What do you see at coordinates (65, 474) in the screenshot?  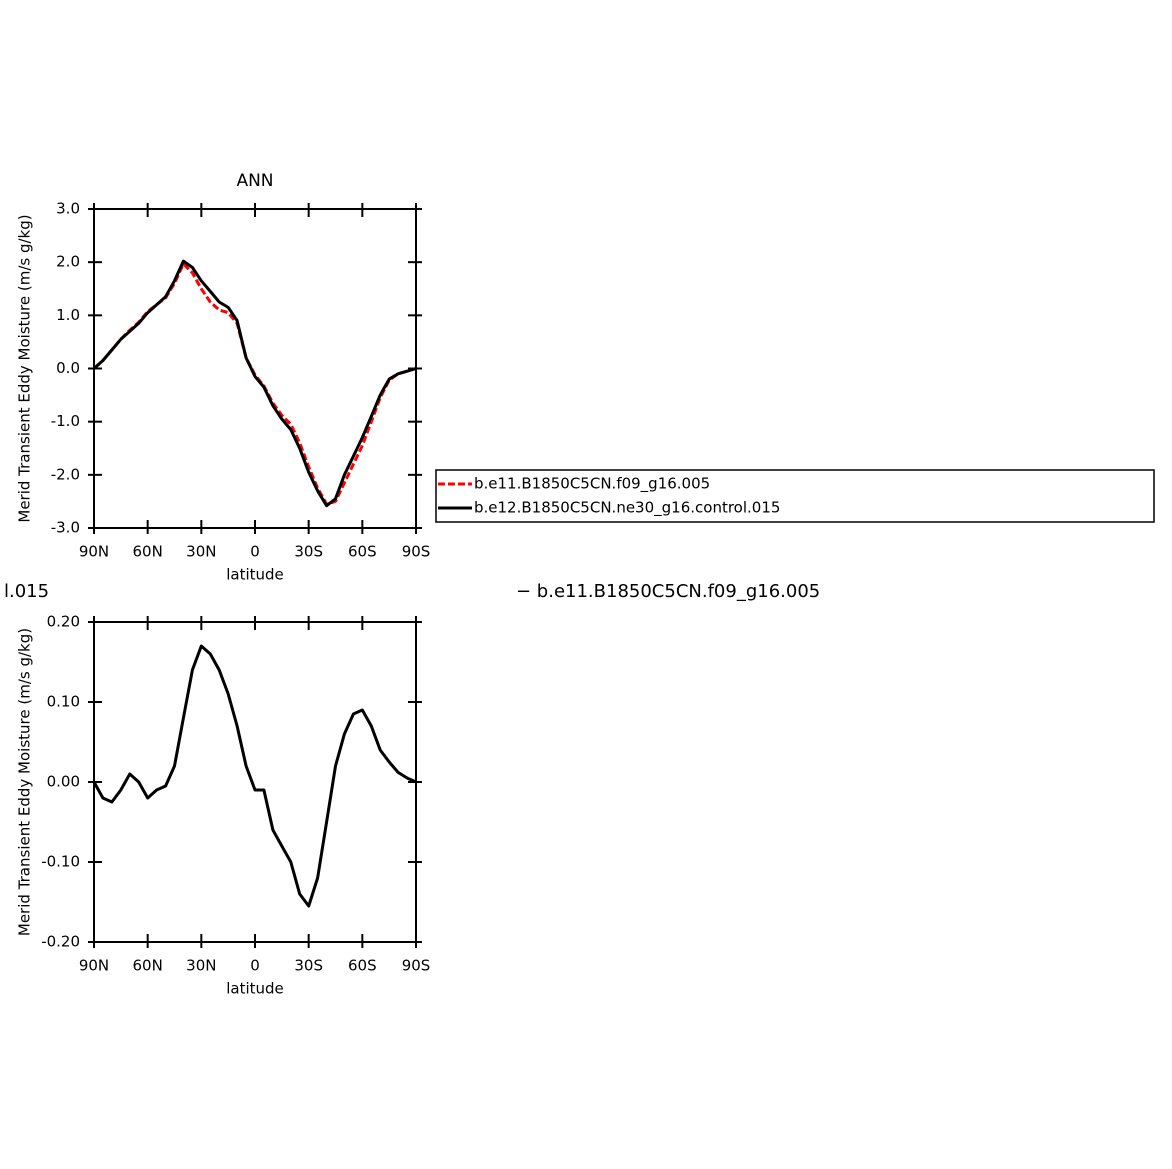 I see `y-tick-label: -2.0` at bounding box center [65, 474].